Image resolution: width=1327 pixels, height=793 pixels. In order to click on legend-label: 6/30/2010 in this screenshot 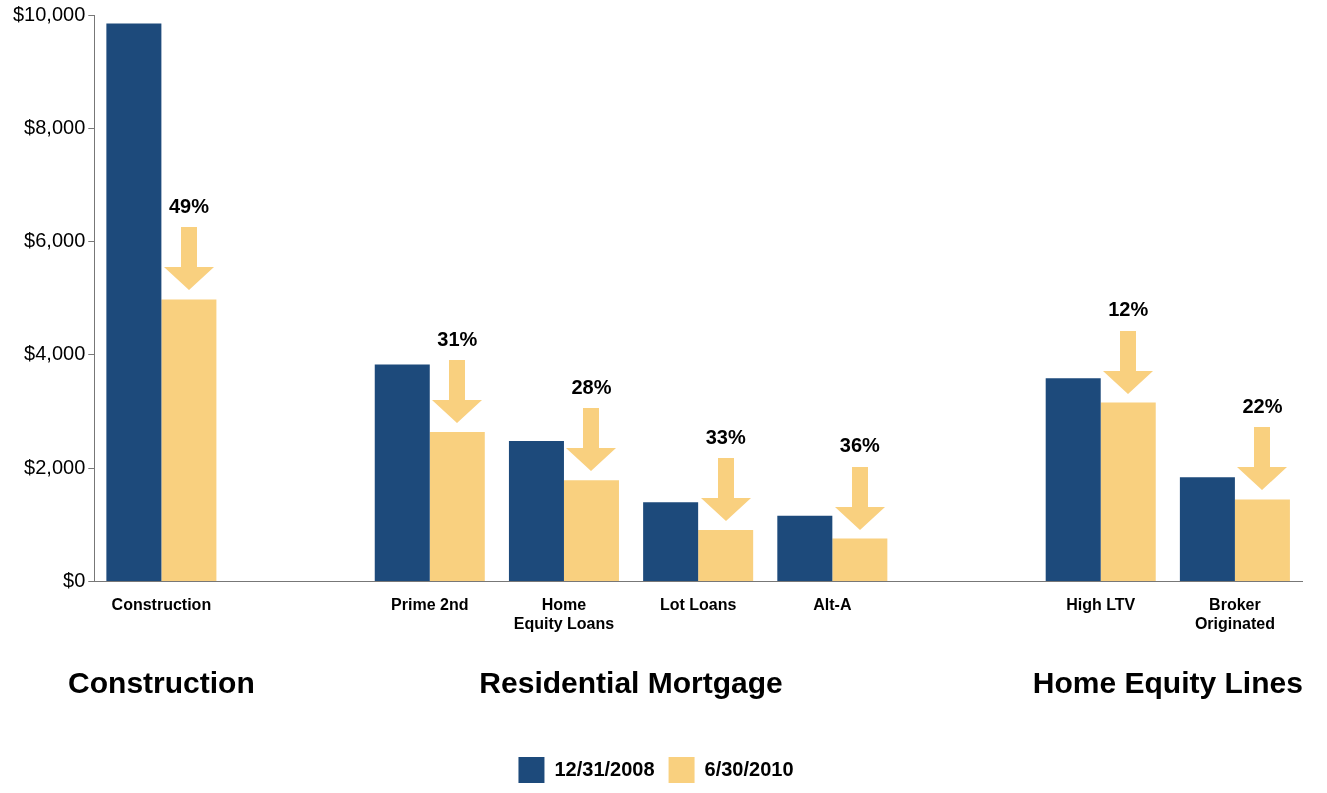, I will do `click(749, 768)`.